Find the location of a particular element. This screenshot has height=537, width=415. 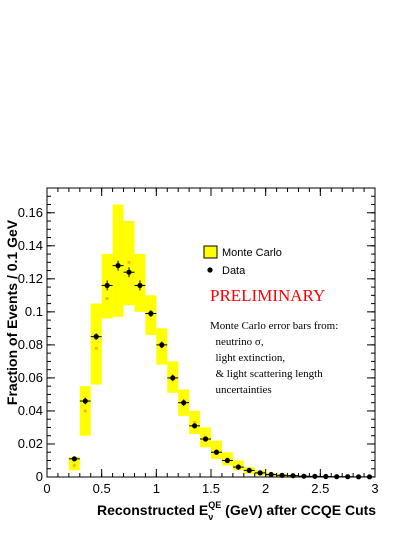

legend-mc-swatch is located at coordinates (210, 252).